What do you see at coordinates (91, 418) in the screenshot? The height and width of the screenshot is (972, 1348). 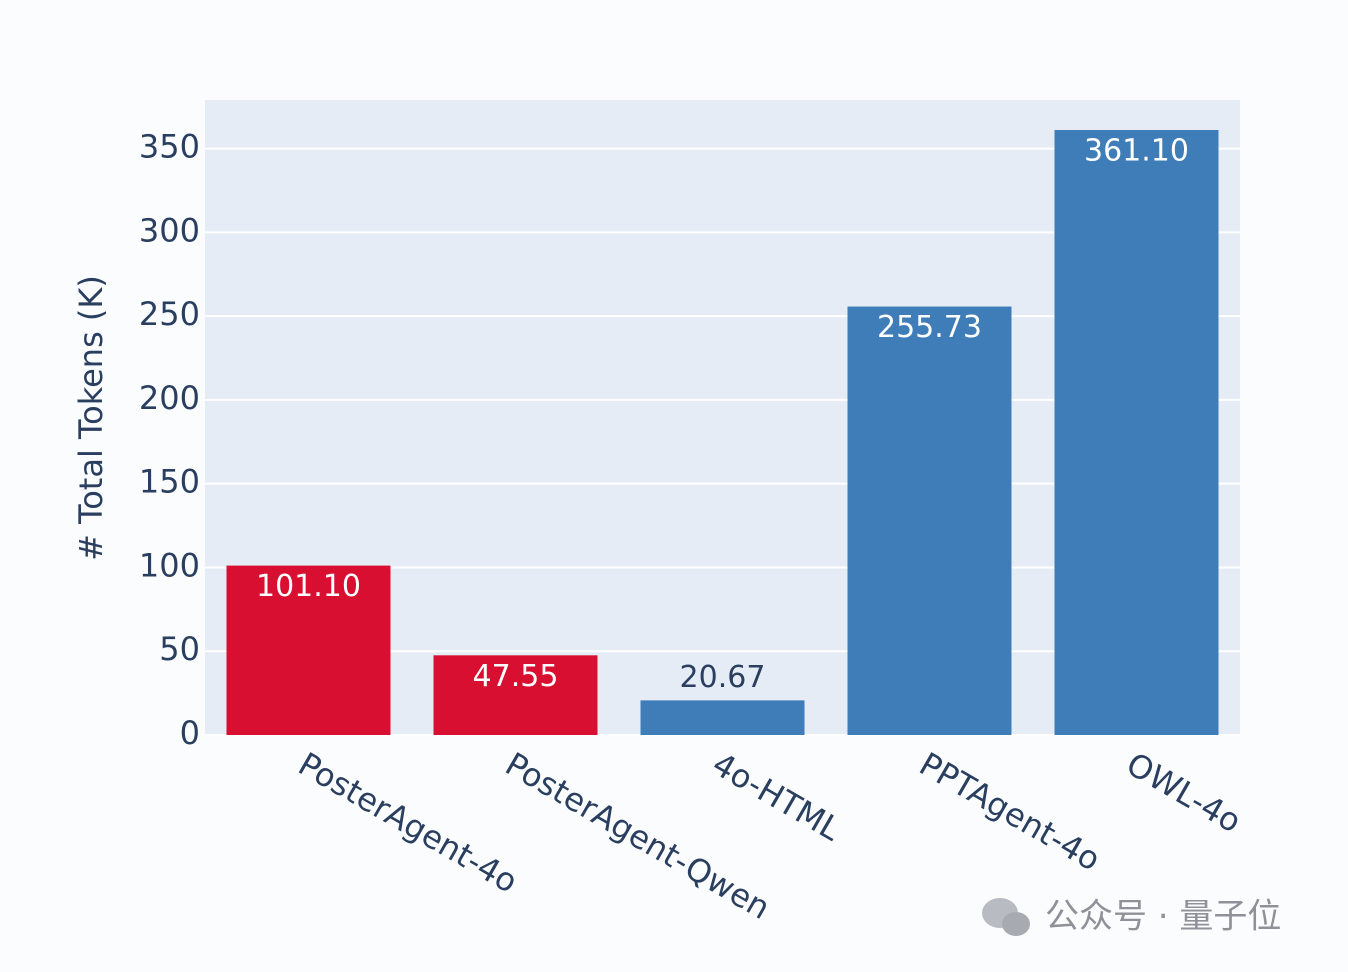 I see `y-axis-title: # Total Tokens (K)` at bounding box center [91, 418].